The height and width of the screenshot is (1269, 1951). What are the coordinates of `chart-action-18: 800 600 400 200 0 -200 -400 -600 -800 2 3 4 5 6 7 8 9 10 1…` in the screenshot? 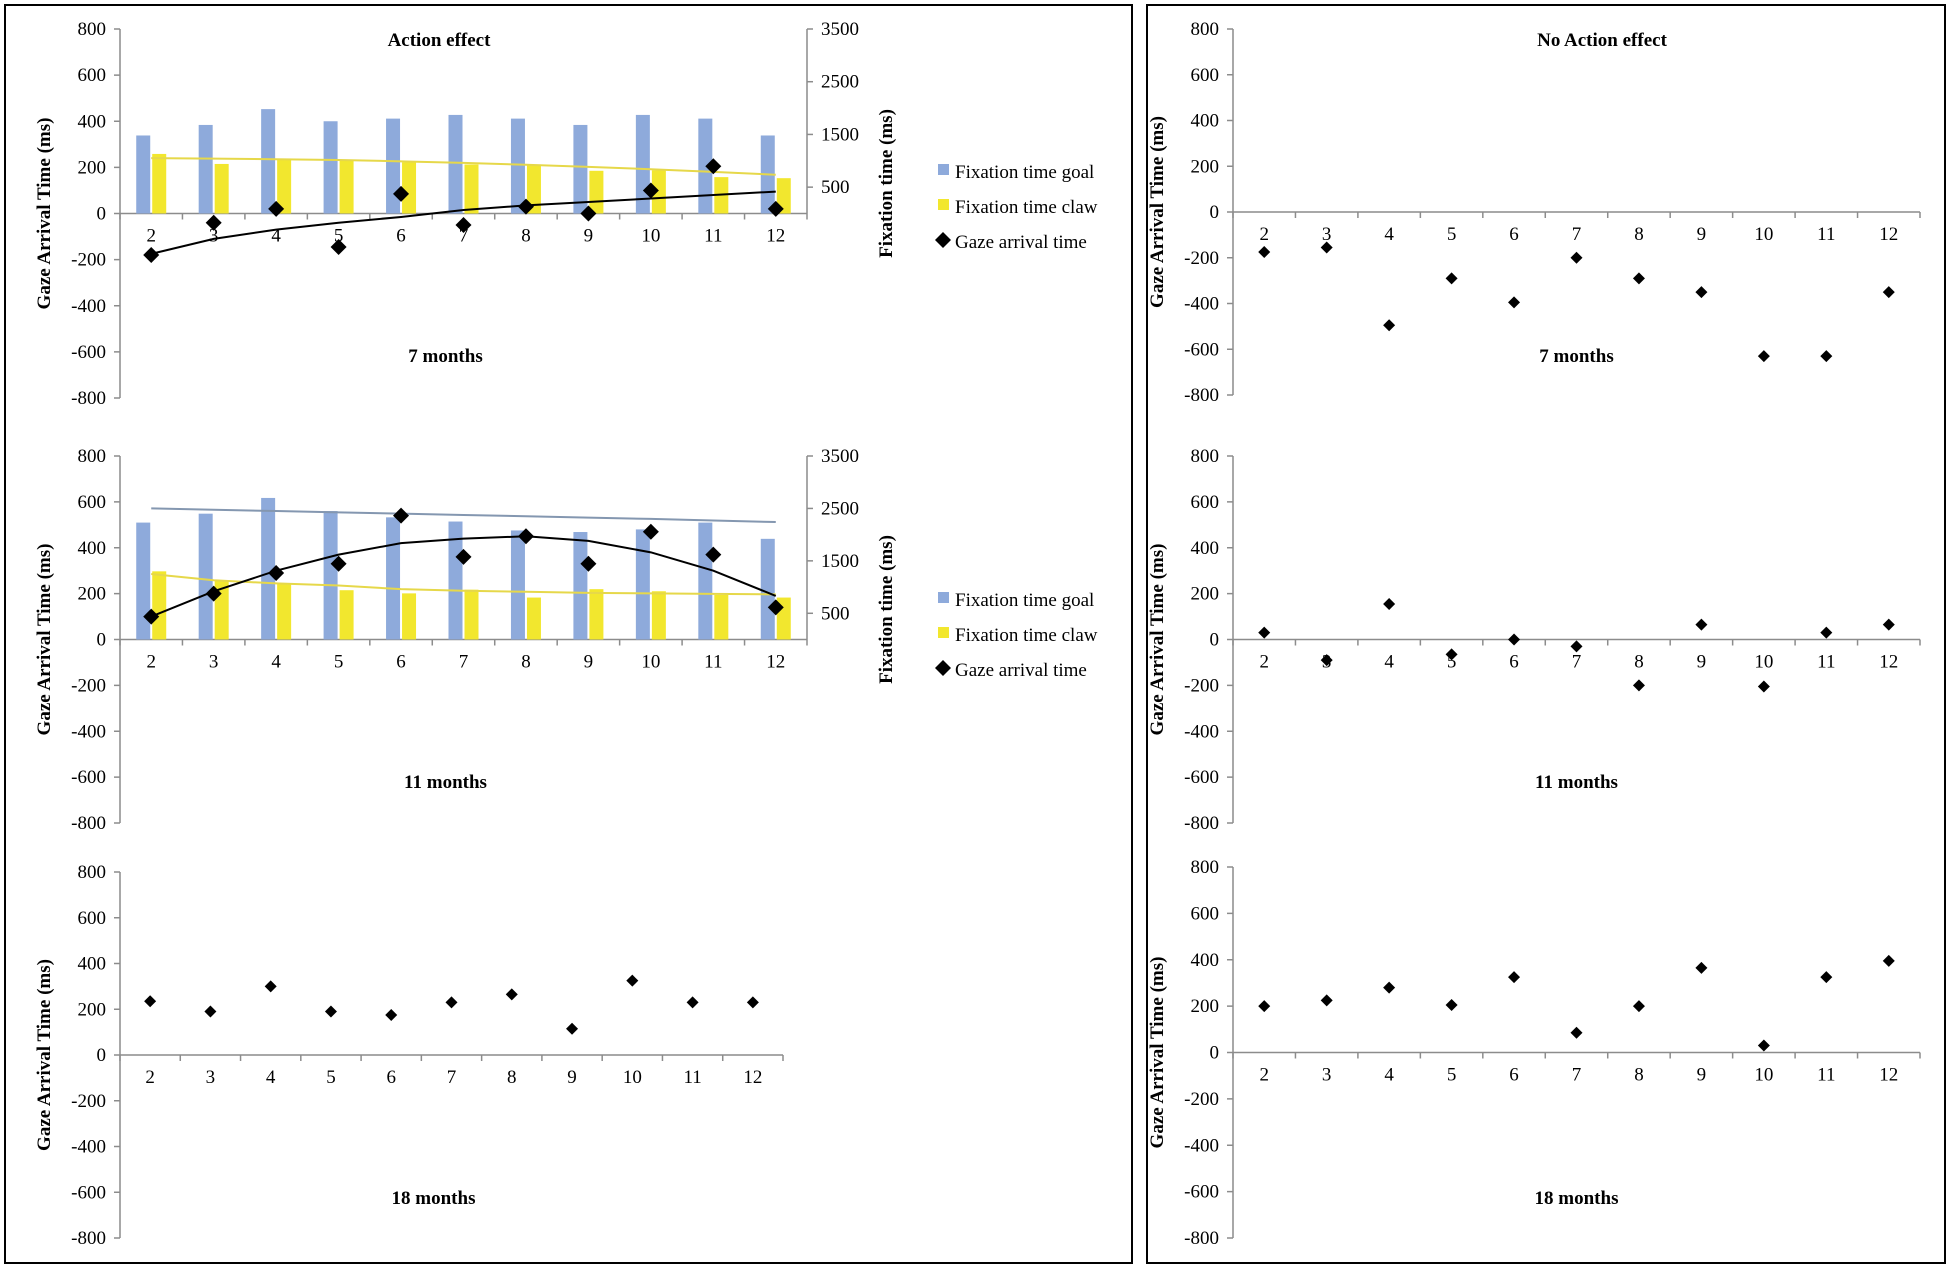 It's located at (409, 1055).